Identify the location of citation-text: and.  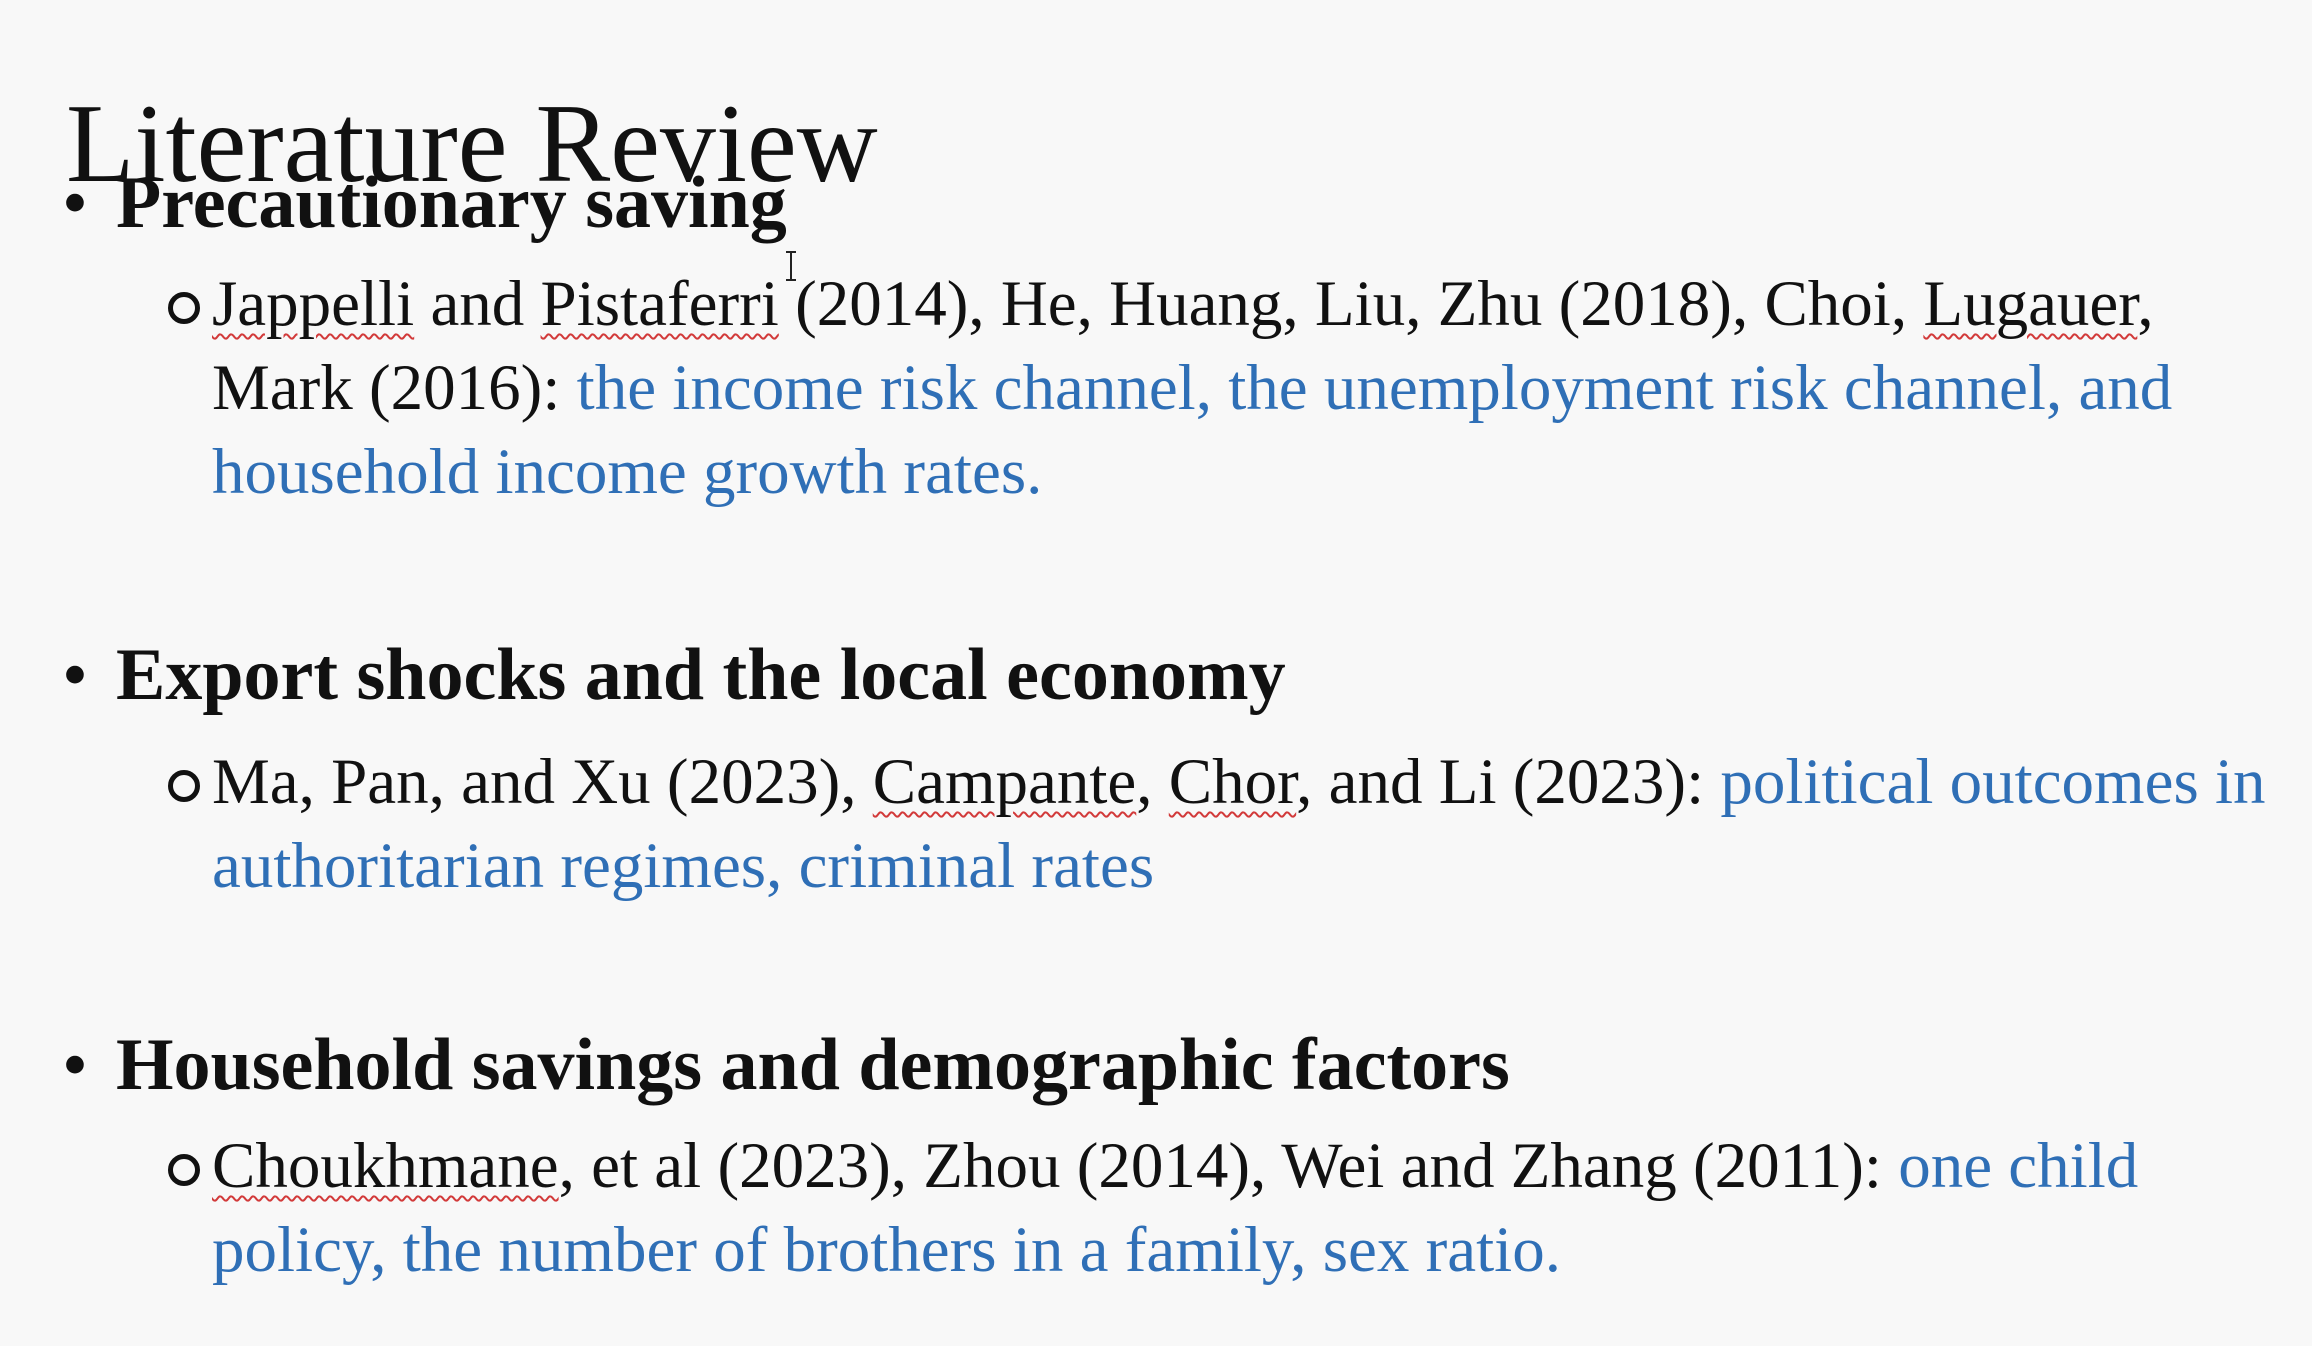
(477, 304).